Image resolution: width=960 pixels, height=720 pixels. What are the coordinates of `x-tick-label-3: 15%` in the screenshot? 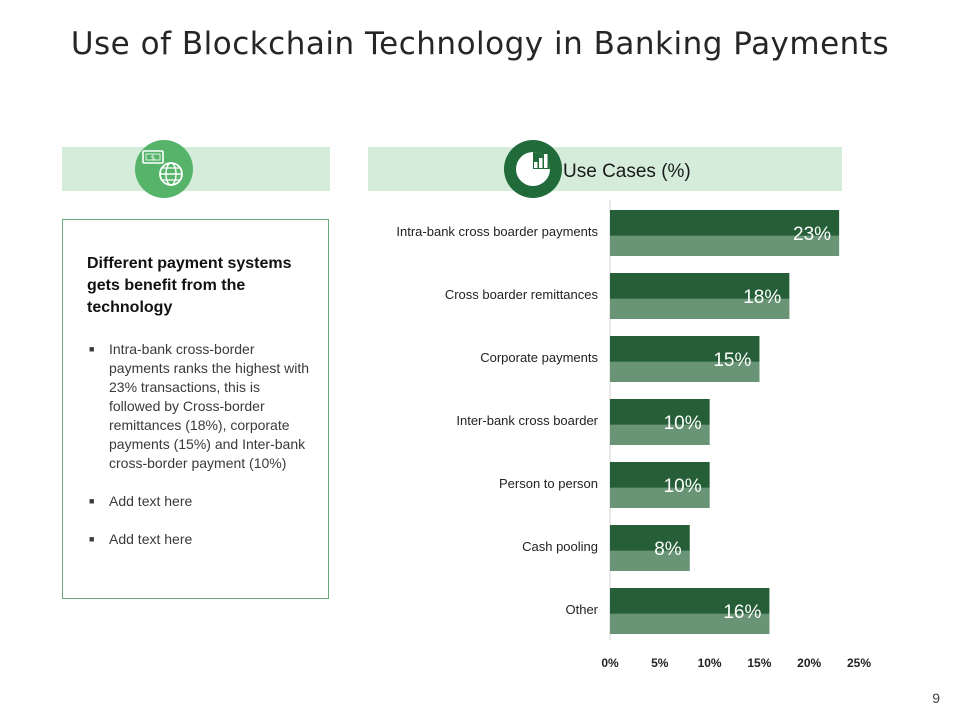 It's located at (759, 663).